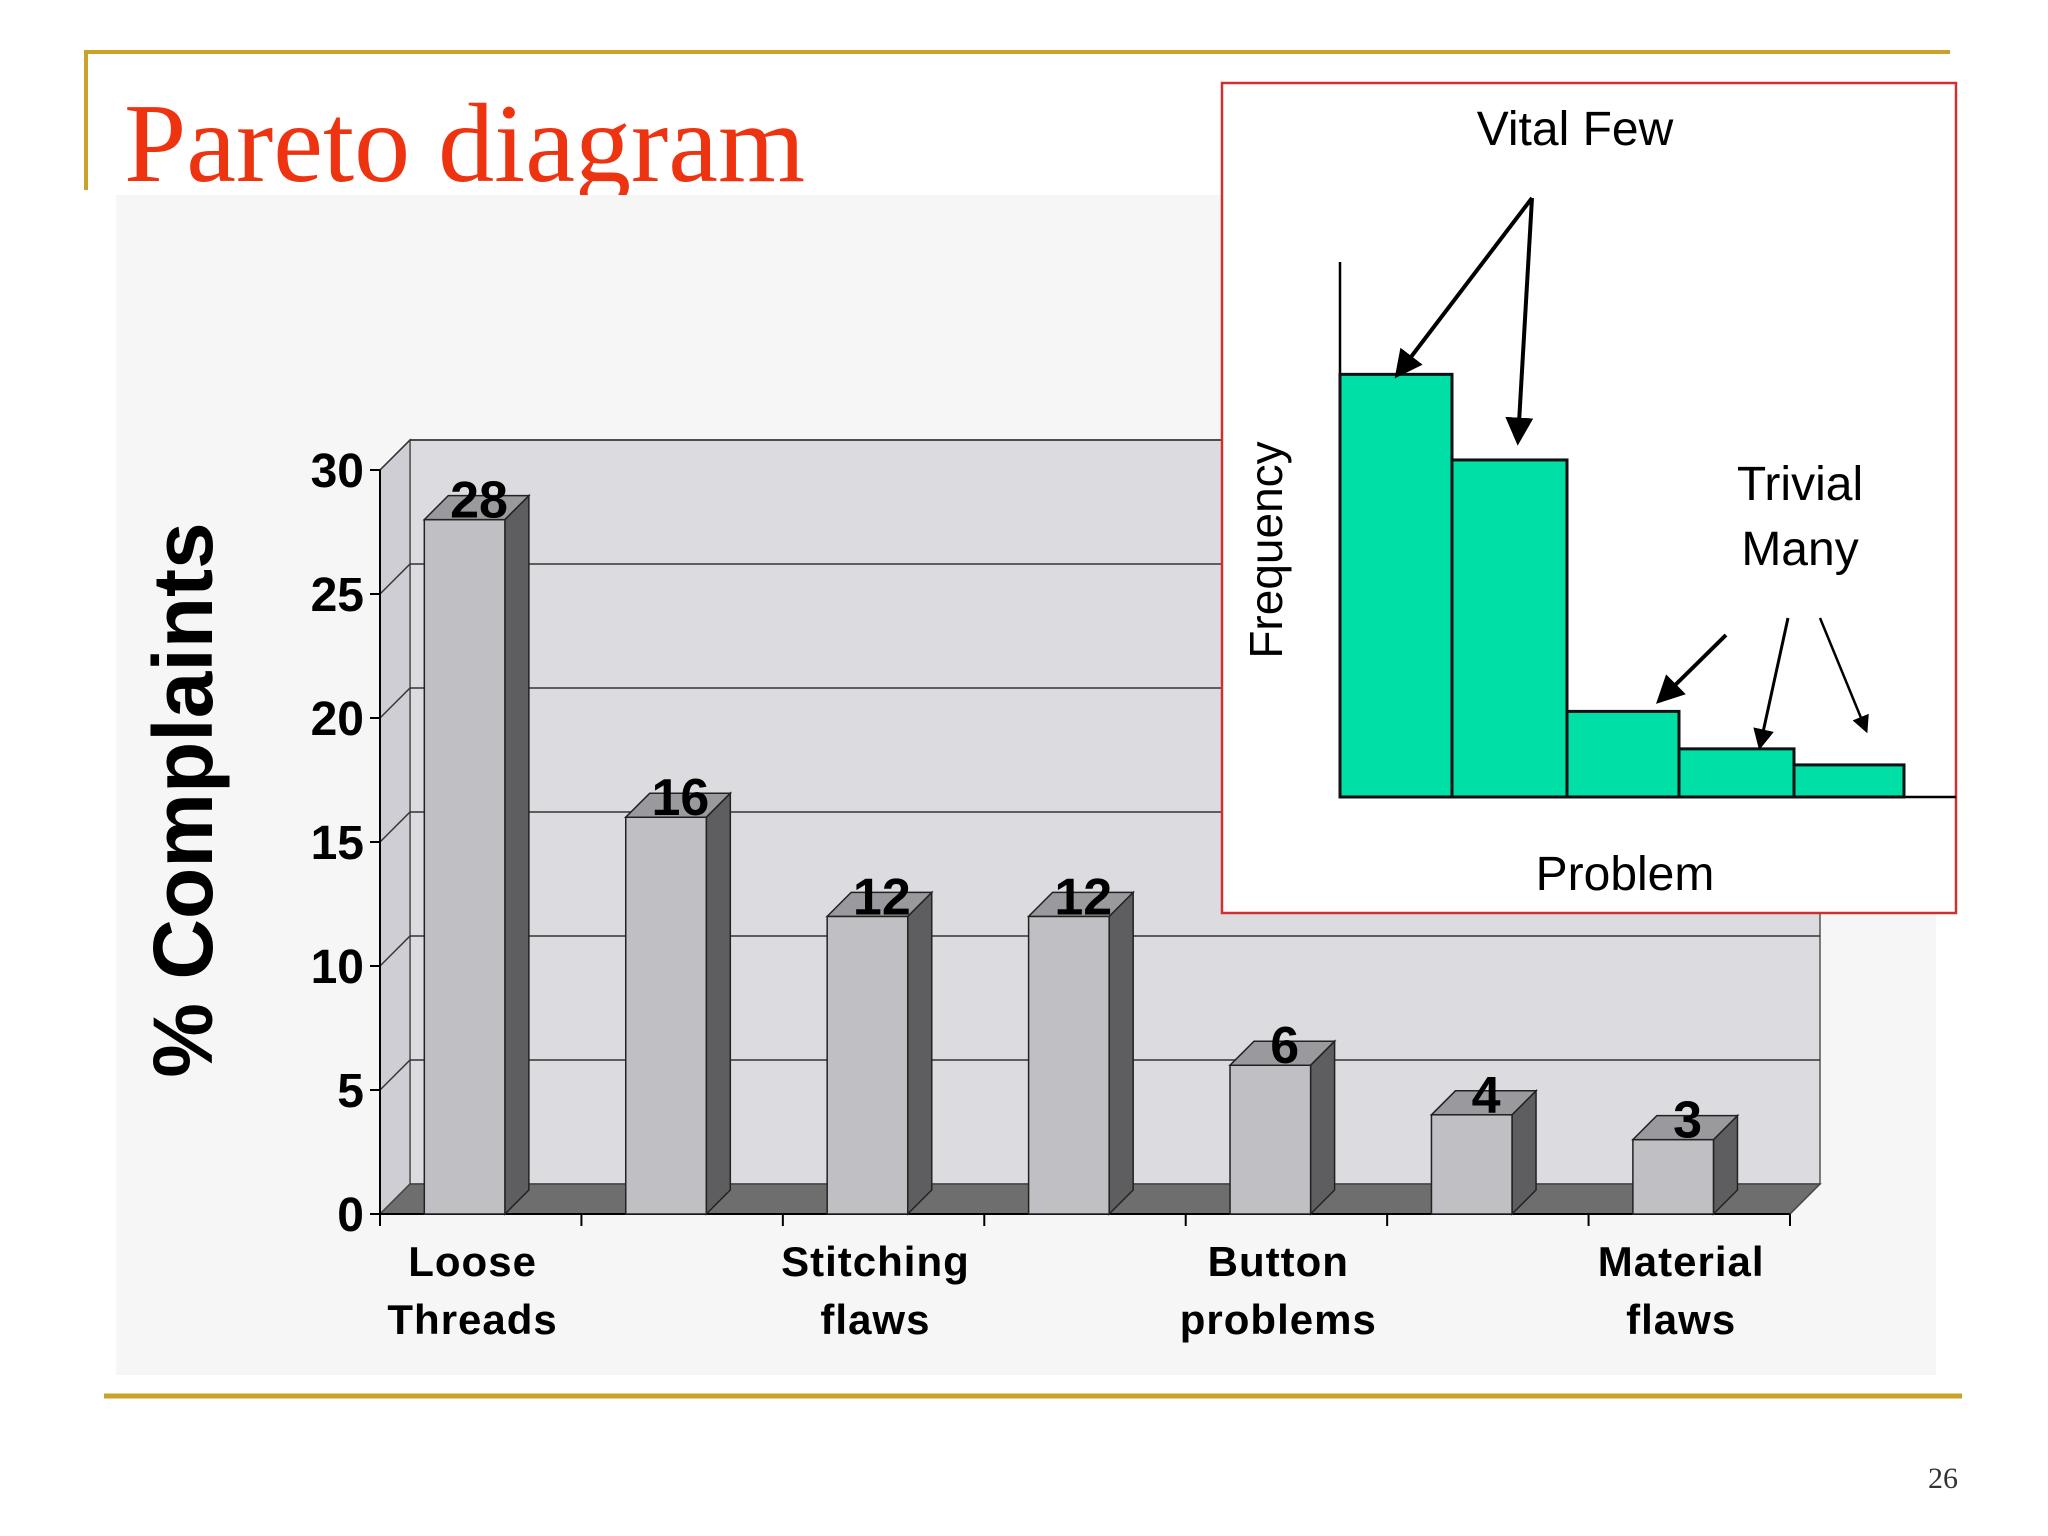 This screenshot has width=2048, height=1536. What do you see at coordinates (465, 144) in the screenshot?
I see `slide-title: Pareto diagram` at bounding box center [465, 144].